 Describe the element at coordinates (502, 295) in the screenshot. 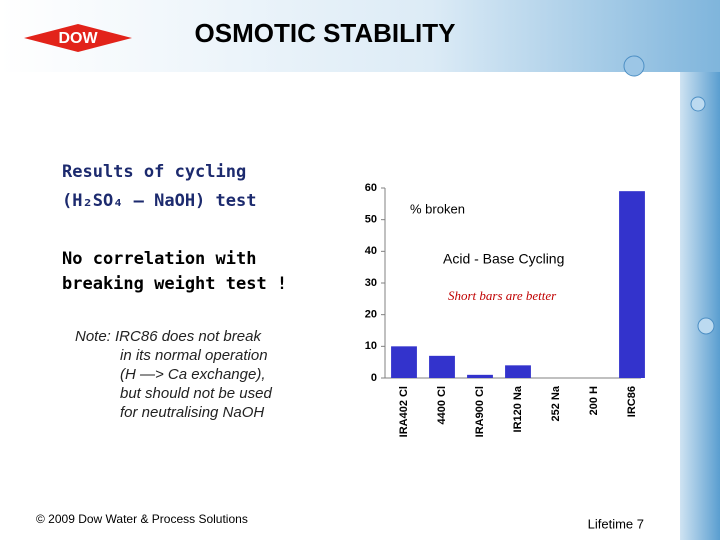

I see `annotation: Short bars are better` at that location.